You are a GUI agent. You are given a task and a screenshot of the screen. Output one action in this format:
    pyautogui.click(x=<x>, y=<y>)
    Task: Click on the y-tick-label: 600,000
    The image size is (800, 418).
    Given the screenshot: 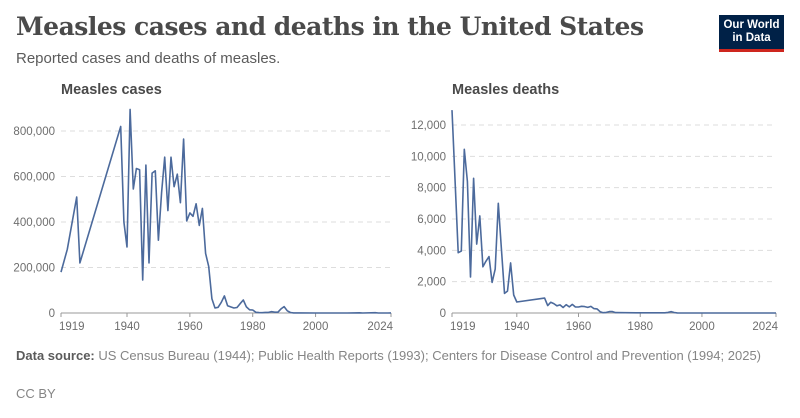 What is the action you would take?
    pyautogui.click(x=34, y=178)
    